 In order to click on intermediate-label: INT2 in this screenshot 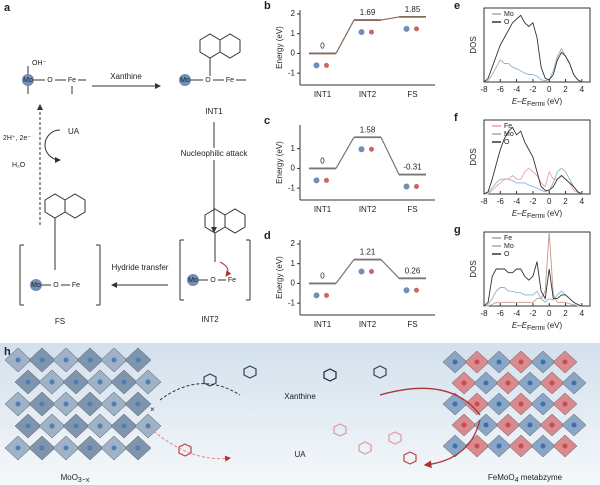, I will do `click(210, 319)`.